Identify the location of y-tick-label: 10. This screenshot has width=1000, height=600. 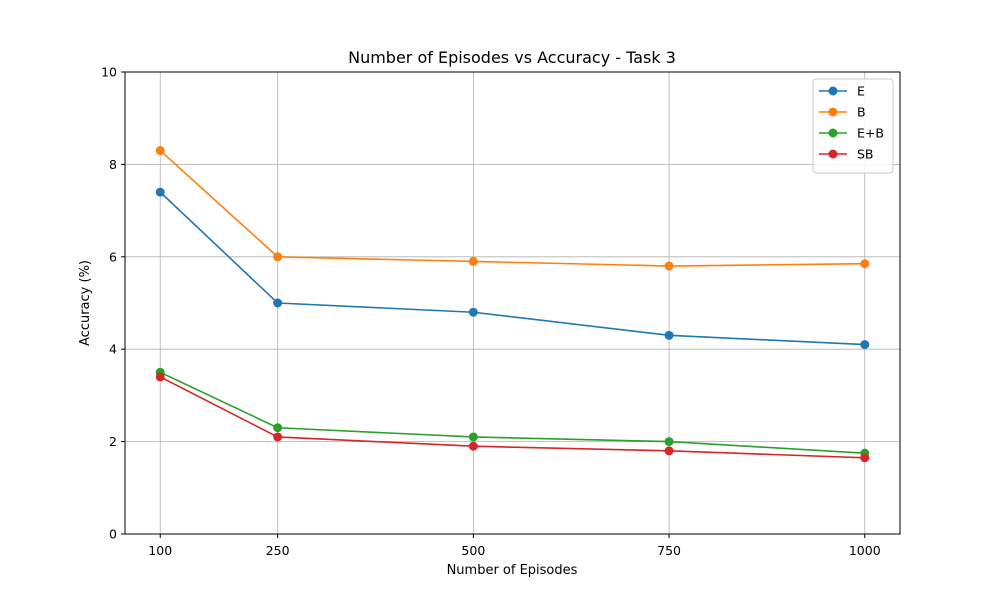
(109, 72).